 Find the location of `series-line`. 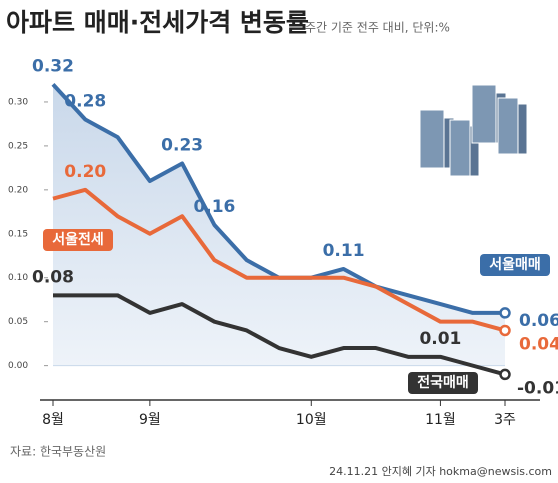

series-line is located at coordinates (279, 335).